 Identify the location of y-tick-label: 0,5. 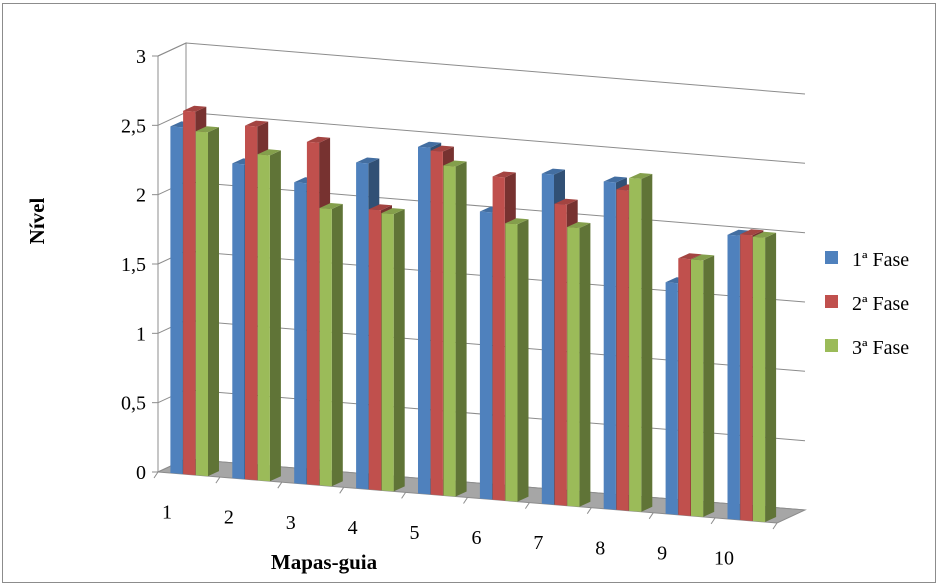
(133, 404).